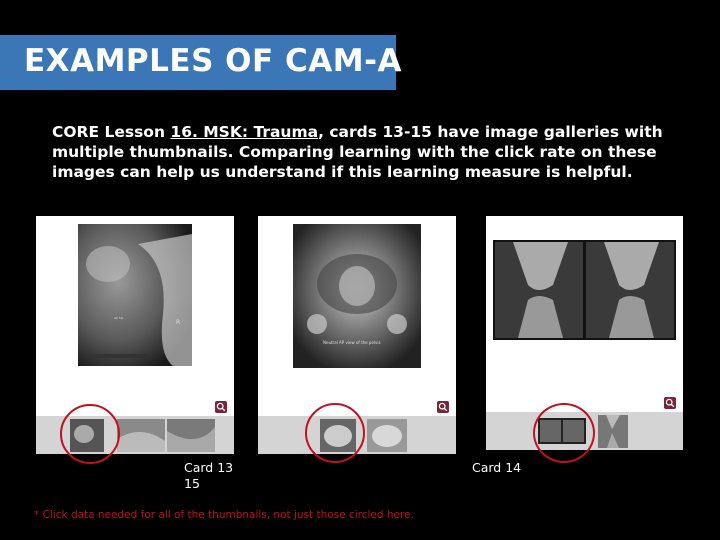 The width and height of the screenshot is (720, 540). Describe the element at coordinates (352, 342) in the screenshot. I see `image-caption: Neutral AP view of the pelvis` at that location.